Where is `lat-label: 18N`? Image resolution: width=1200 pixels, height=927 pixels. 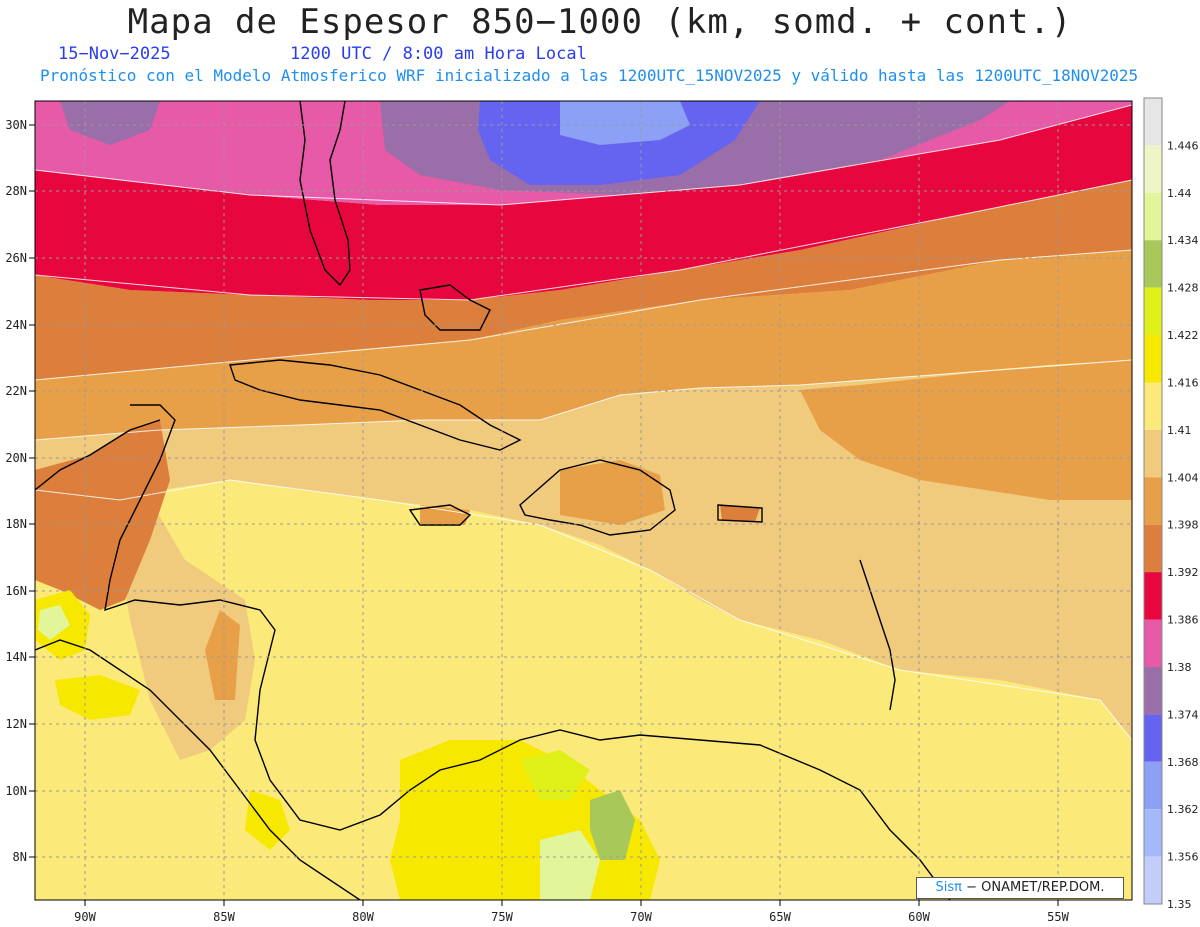 lat-label: 18N is located at coordinates (16, 524).